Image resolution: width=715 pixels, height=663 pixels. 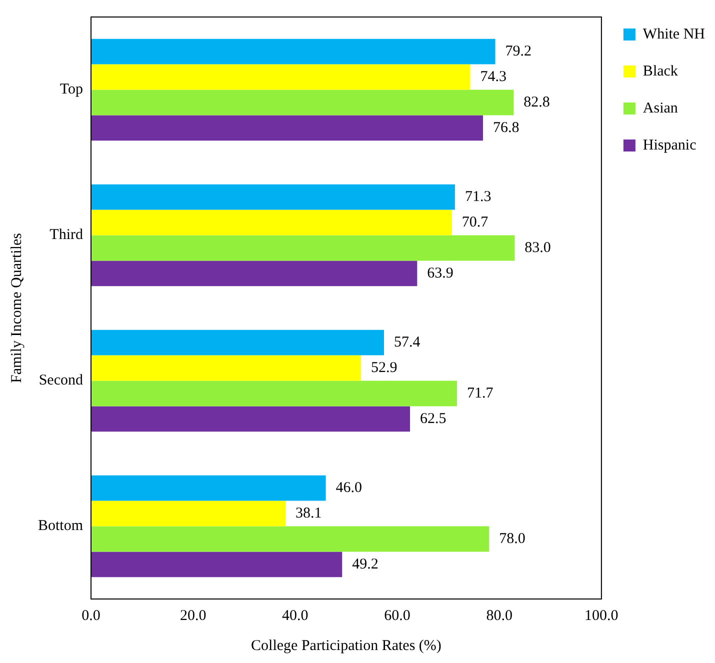 I want to click on y-axis-title: Family Income Quartiles, so click(x=16, y=307).